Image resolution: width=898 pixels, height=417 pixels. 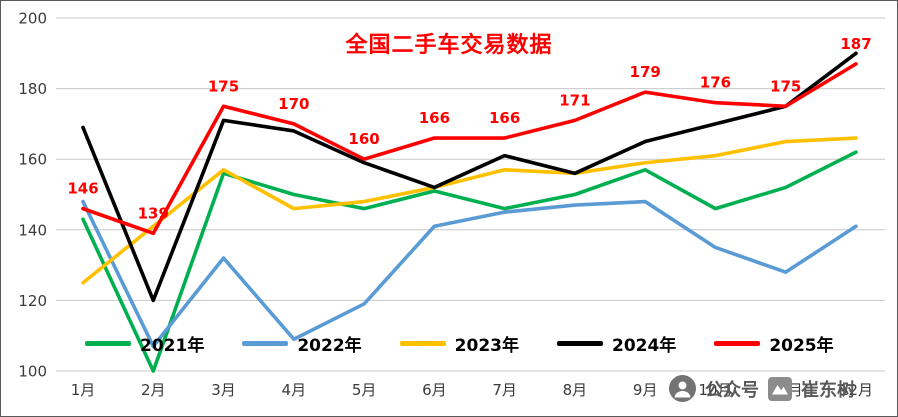 I want to click on y-axis-tick-label: 100, so click(x=32, y=372).